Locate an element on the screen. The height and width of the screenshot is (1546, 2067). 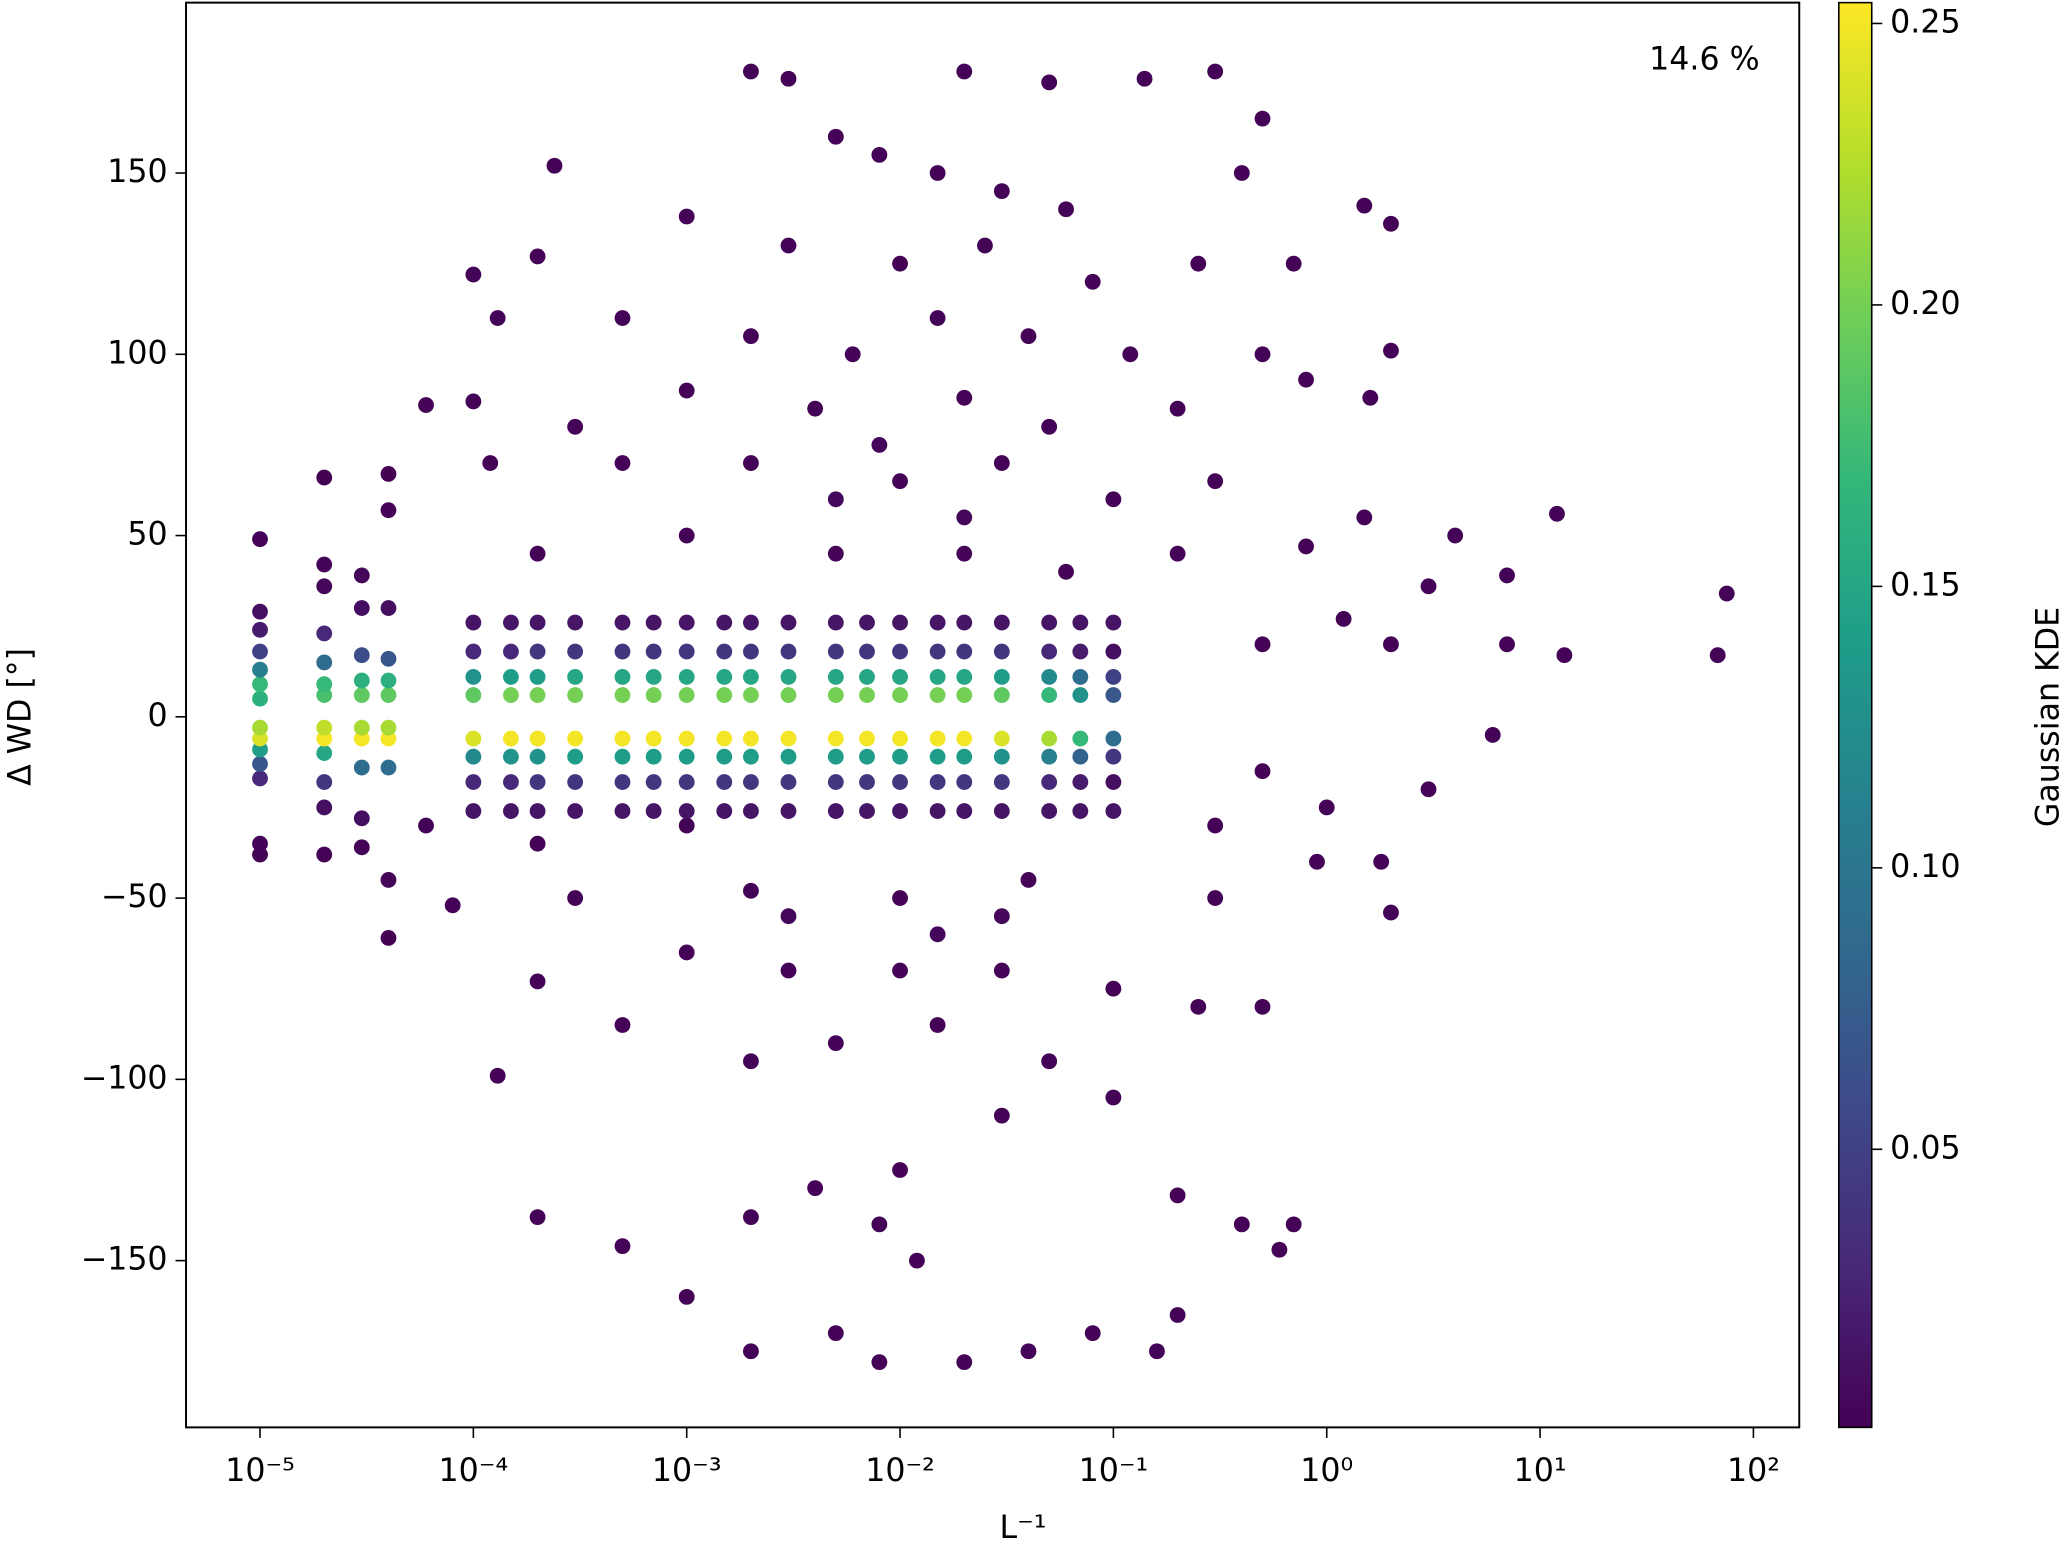
colorbar-tick-label: 0.20 is located at coordinates (1925, 304).